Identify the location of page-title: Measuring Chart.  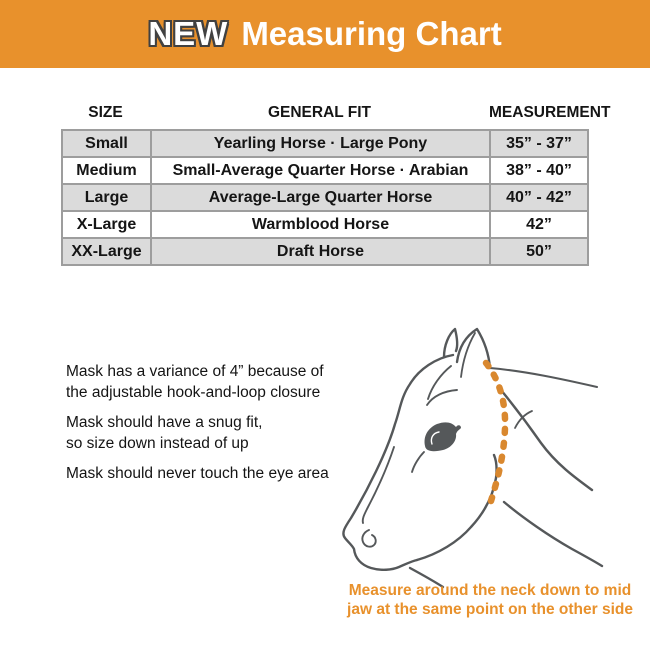
(371, 33).